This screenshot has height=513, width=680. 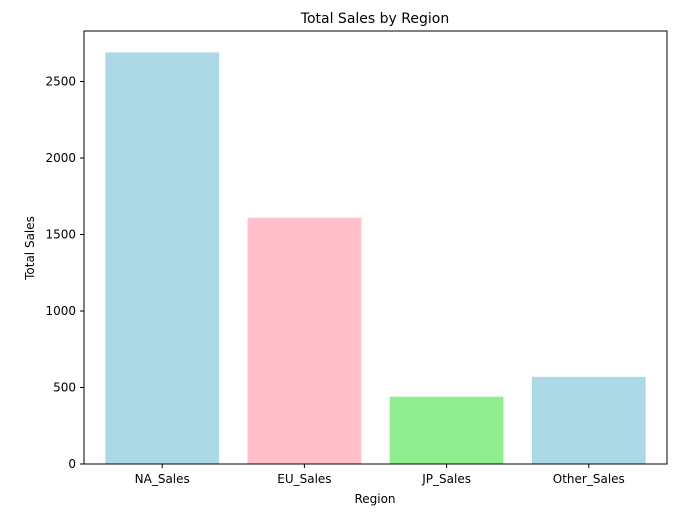 I want to click on chart-title: Total Sales by Region, so click(x=374, y=19).